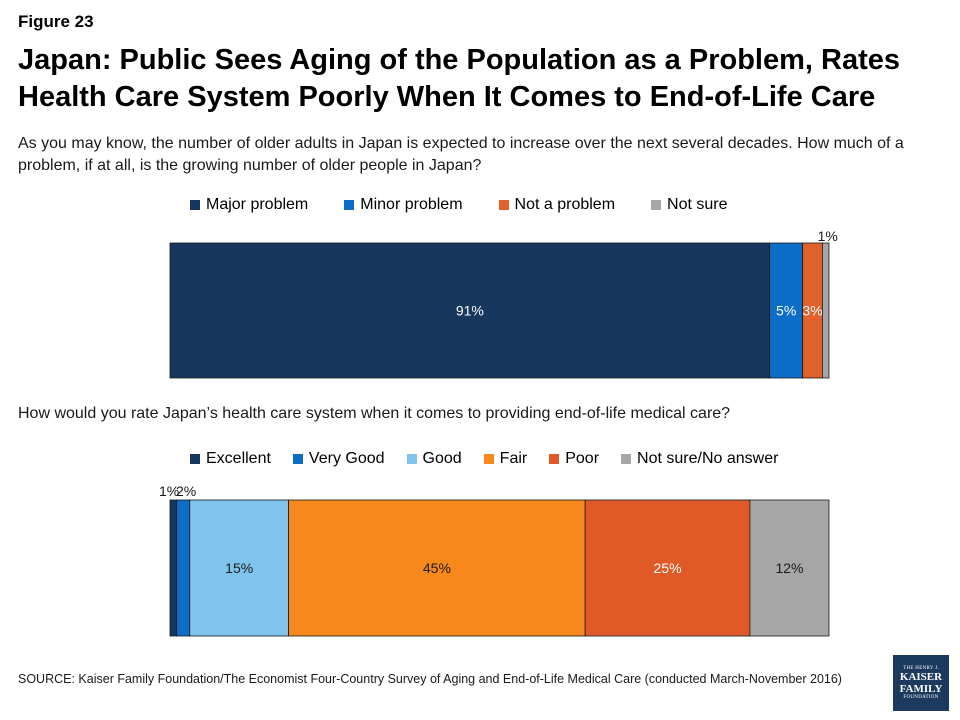 The width and height of the screenshot is (960, 720). I want to click on legend-item: Good, so click(434, 459).